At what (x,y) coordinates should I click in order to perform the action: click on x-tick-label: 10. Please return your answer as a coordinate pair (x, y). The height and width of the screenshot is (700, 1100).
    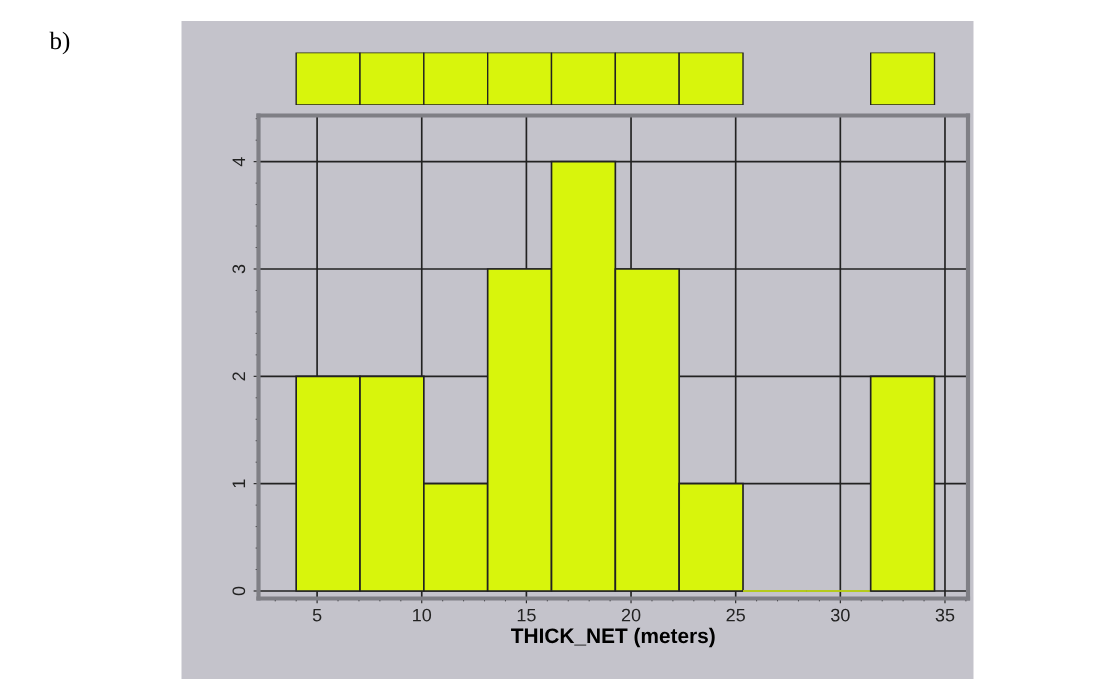
    Looking at the image, I should click on (422, 615).